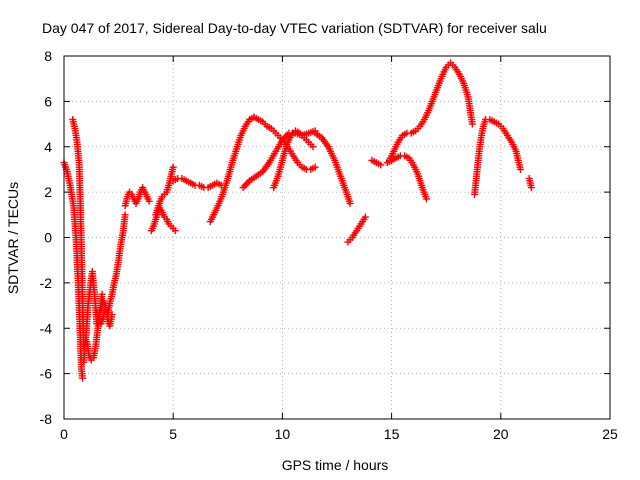 This screenshot has height=480, width=640. I want to click on y-tick-label: 8, so click(48, 56).